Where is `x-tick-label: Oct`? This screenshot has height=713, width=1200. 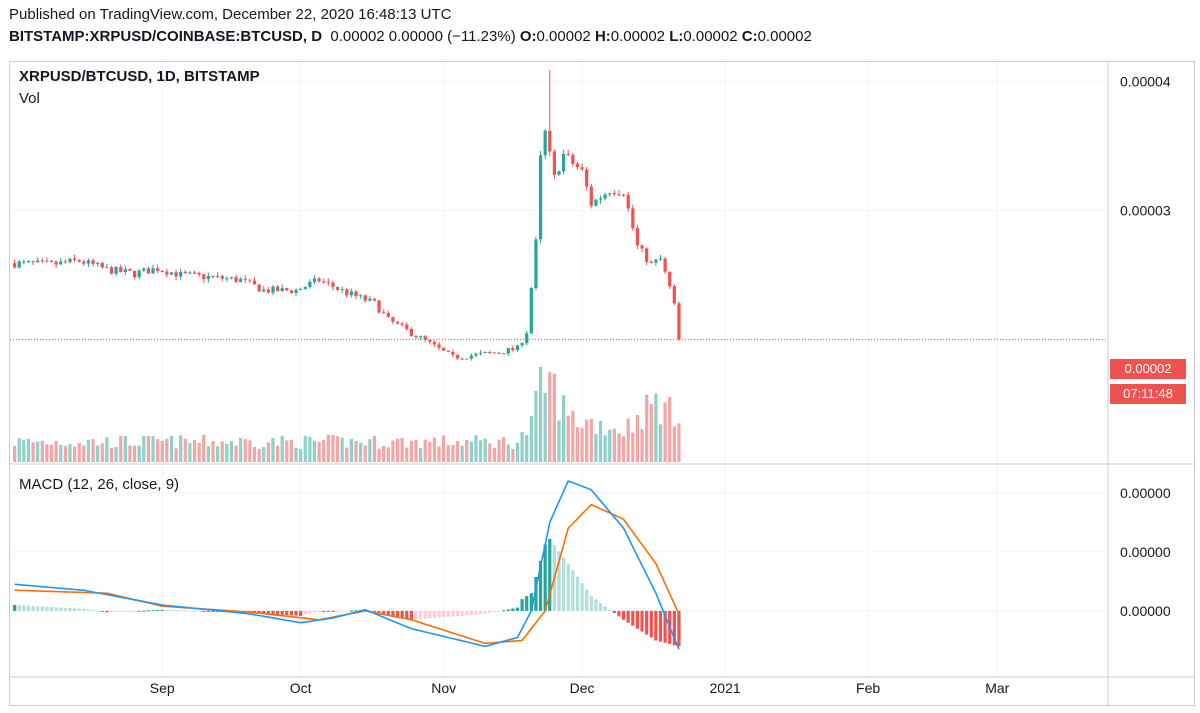 x-tick-label: Oct is located at coordinates (301, 688).